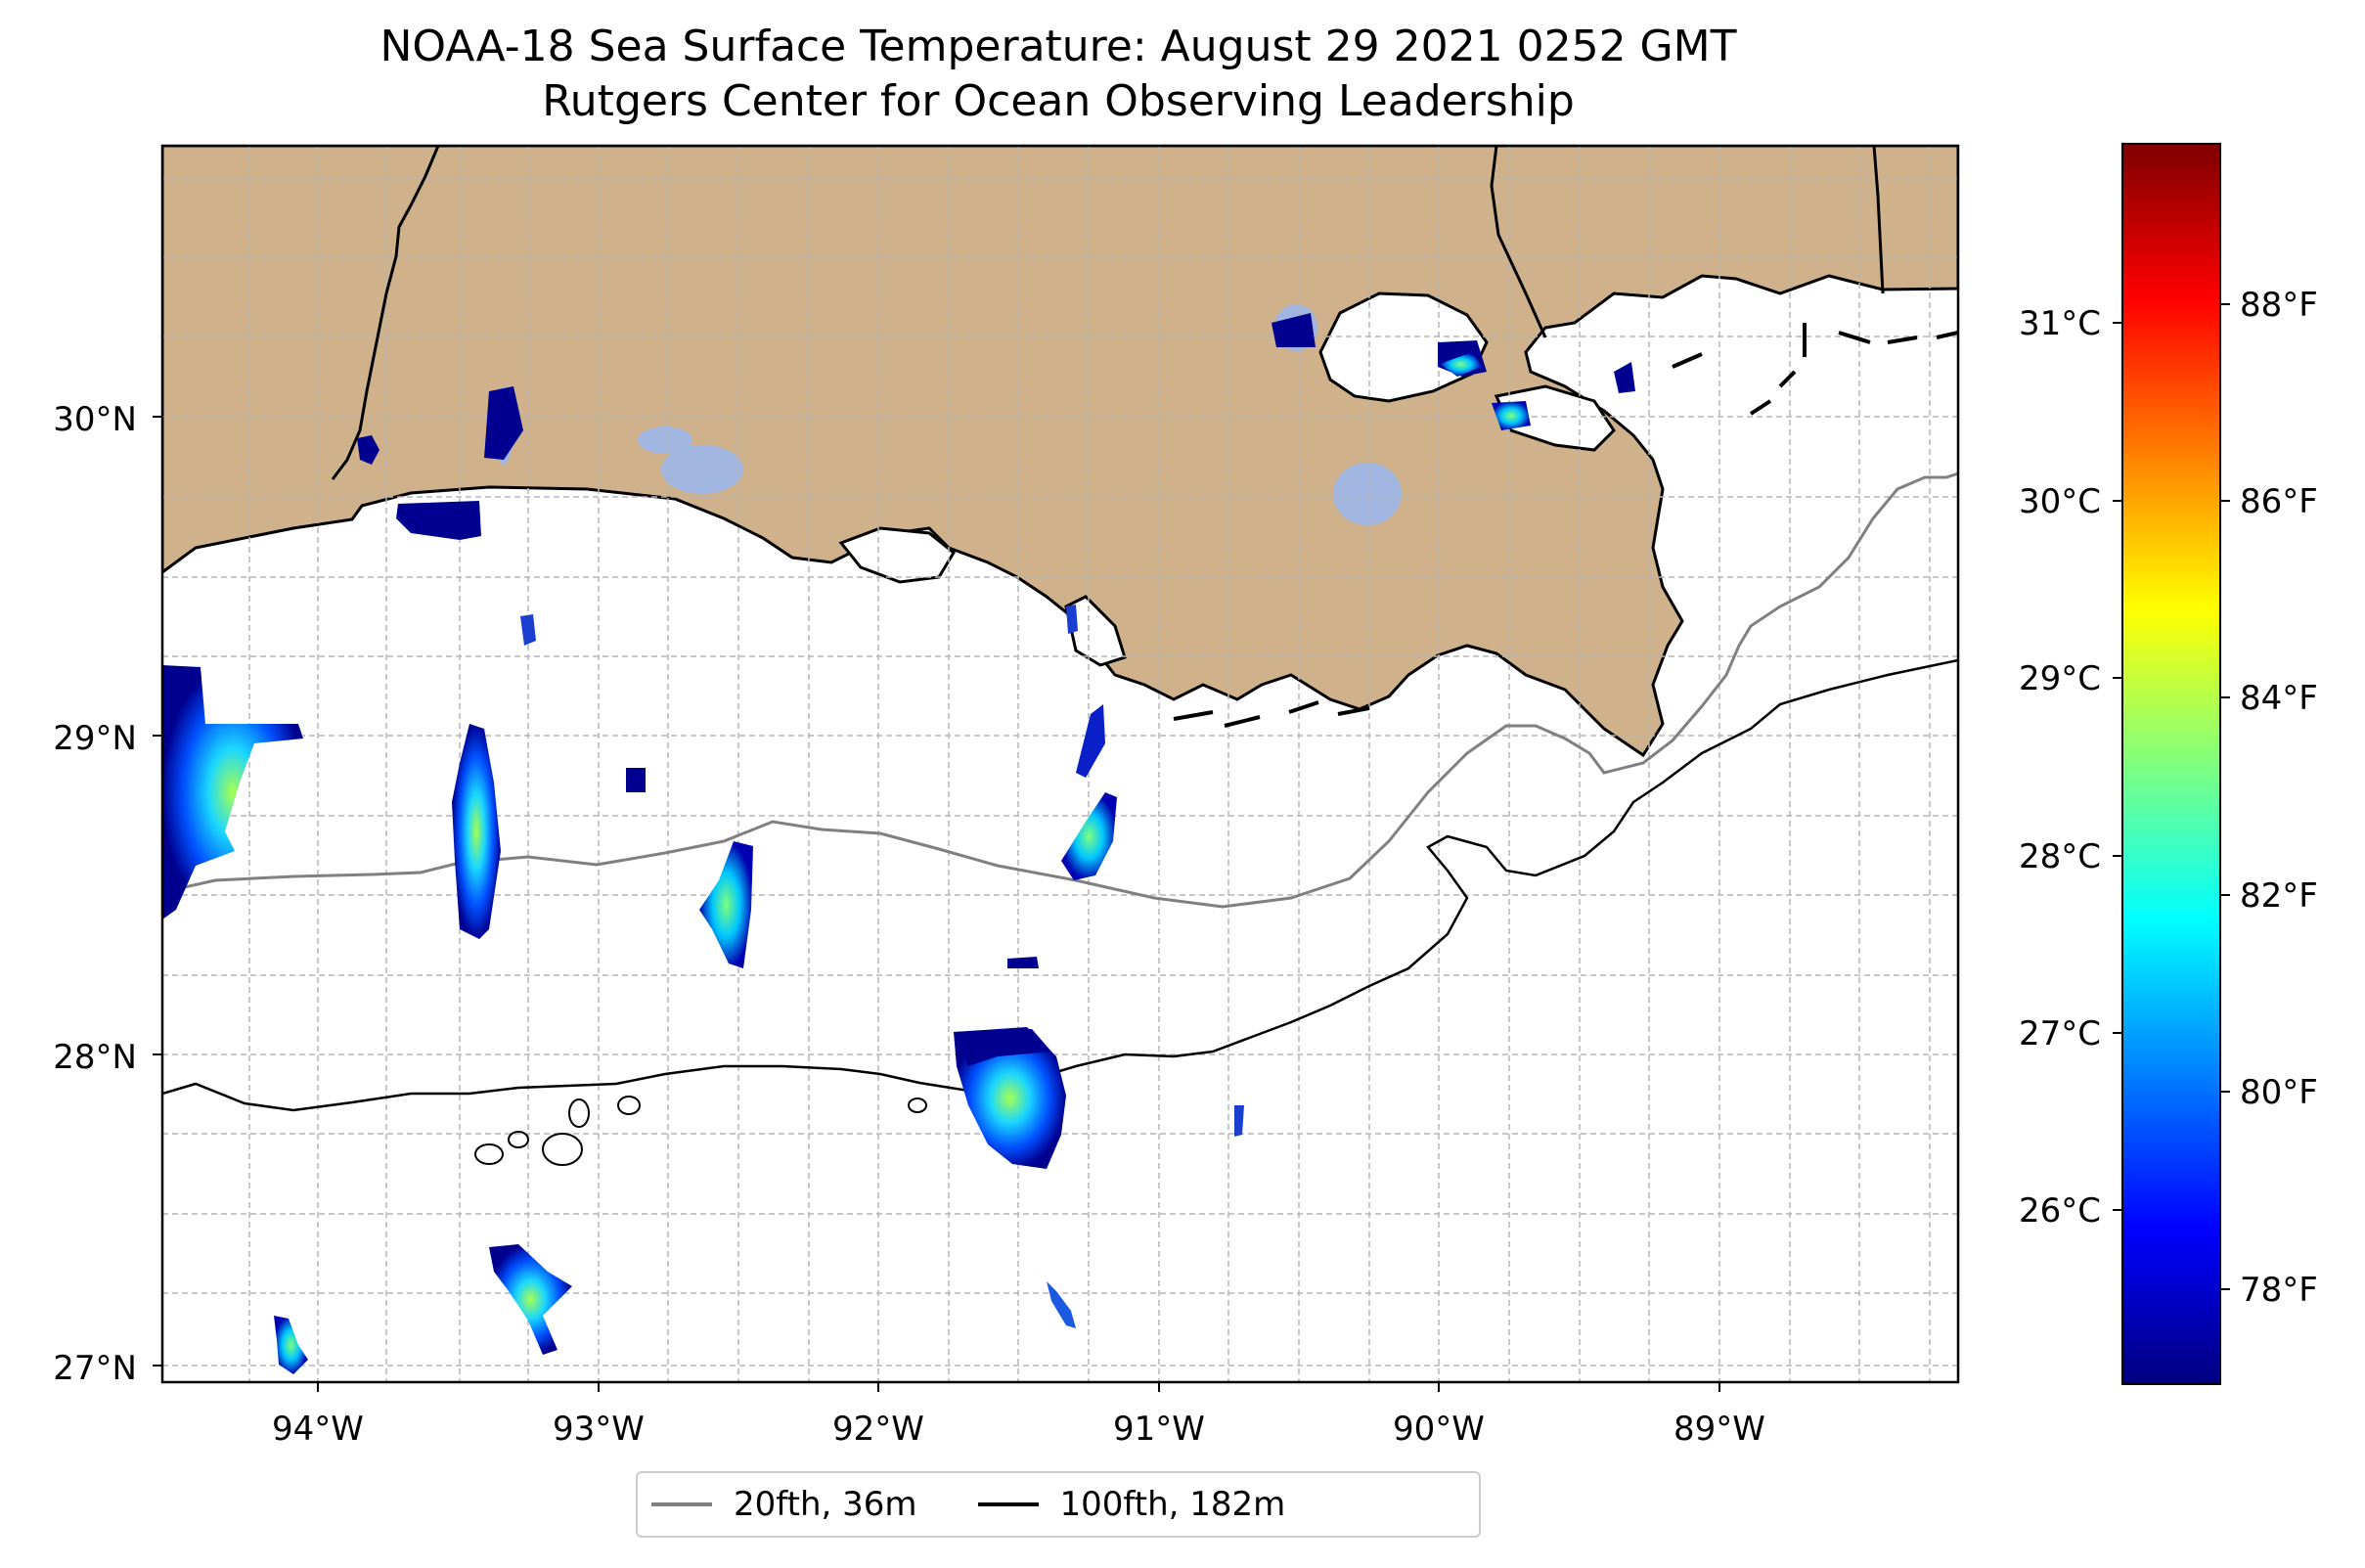 This screenshot has height=1568, width=2365. I want to click on atchafalaya-bay, so click(1095, 631).